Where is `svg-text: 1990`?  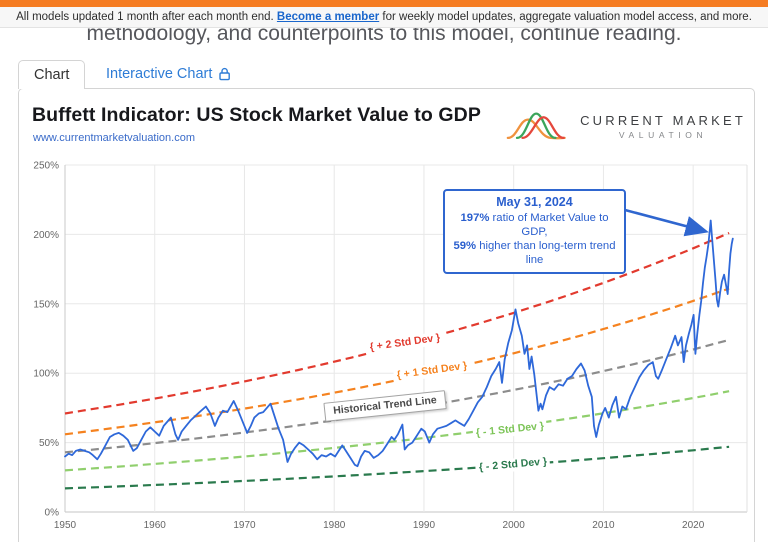
svg-text: 1990 is located at coordinates (424, 525).